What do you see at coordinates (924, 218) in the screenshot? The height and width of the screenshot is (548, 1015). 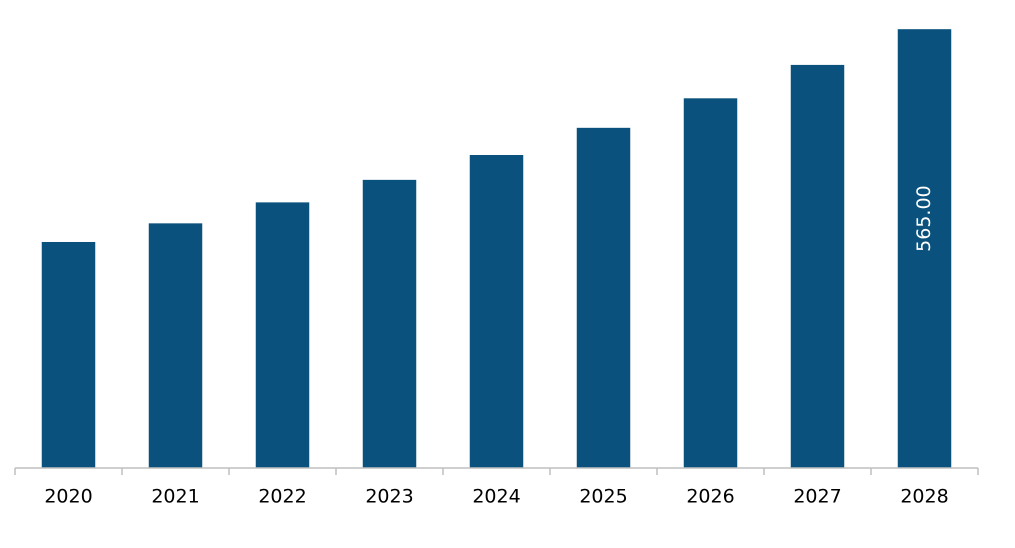 I see `value-label: 565.00` at bounding box center [924, 218].